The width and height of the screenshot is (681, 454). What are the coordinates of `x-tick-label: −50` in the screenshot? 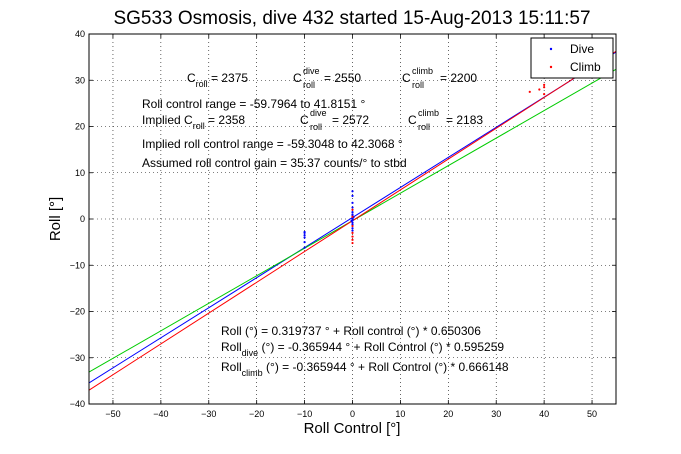 It's located at (112, 414).